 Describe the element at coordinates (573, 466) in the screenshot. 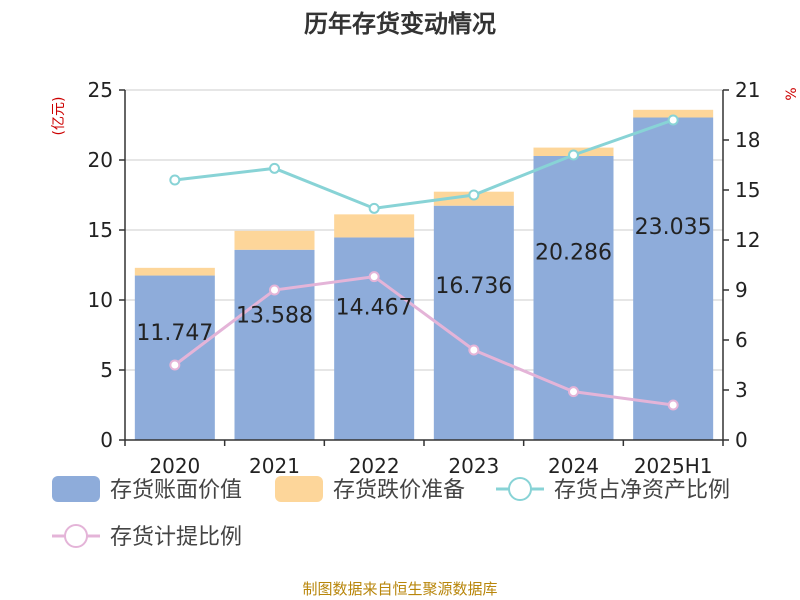

I see `x-tick-label: 2024` at that location.